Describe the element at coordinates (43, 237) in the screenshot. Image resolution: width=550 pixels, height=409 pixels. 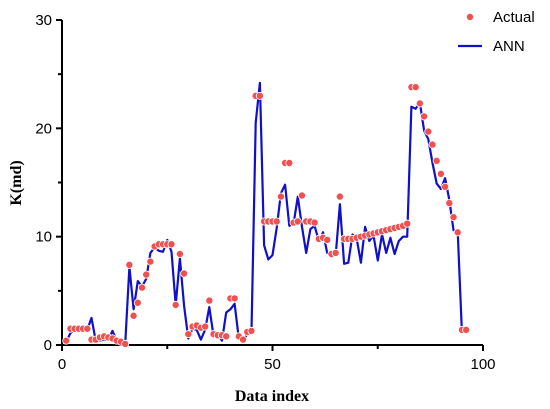
I see `y-tick-label: 10` at that location.